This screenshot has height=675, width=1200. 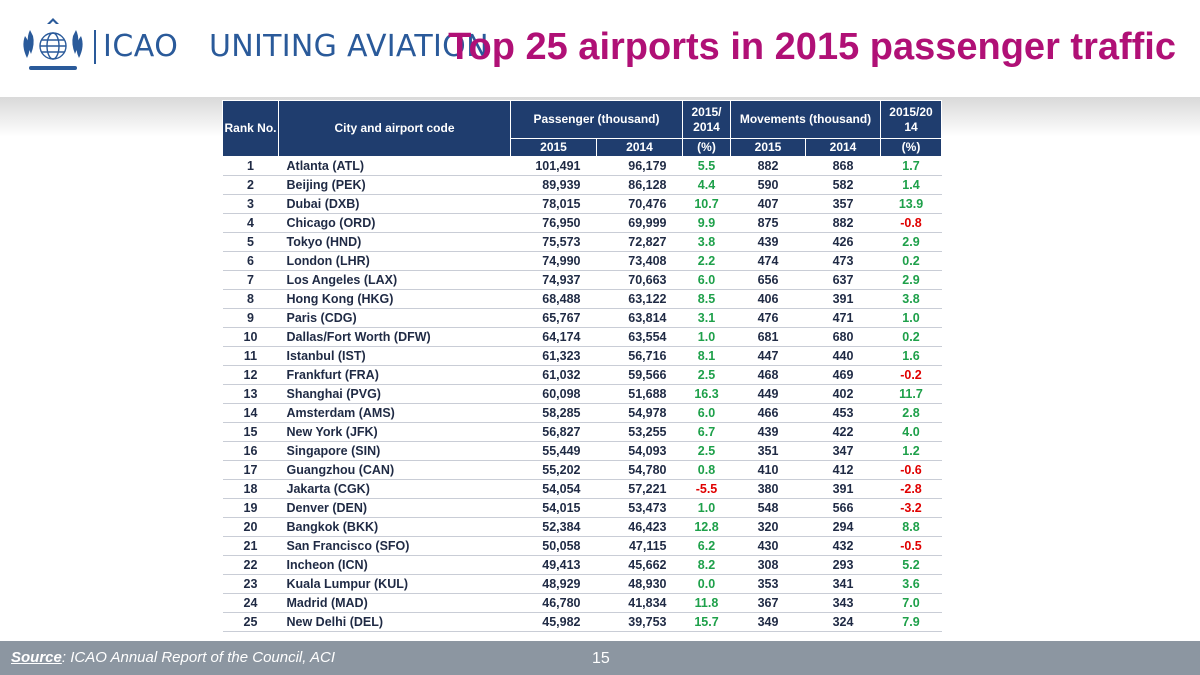 What do you see at coordinates (582, 242) in the screenshot?
I see `table-row: 5 Tokyo (HND) 75,573 72,827 3.8 439 426 2.9` at bounding box center [582, 242].